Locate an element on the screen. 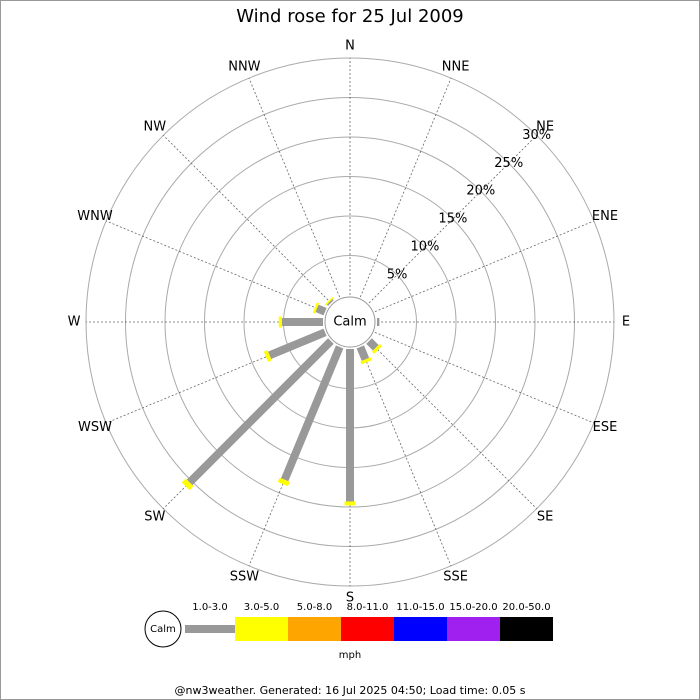 The image size is (700, 700). legend-label: 15.0-20.0 is located at coordinates (473, 607).